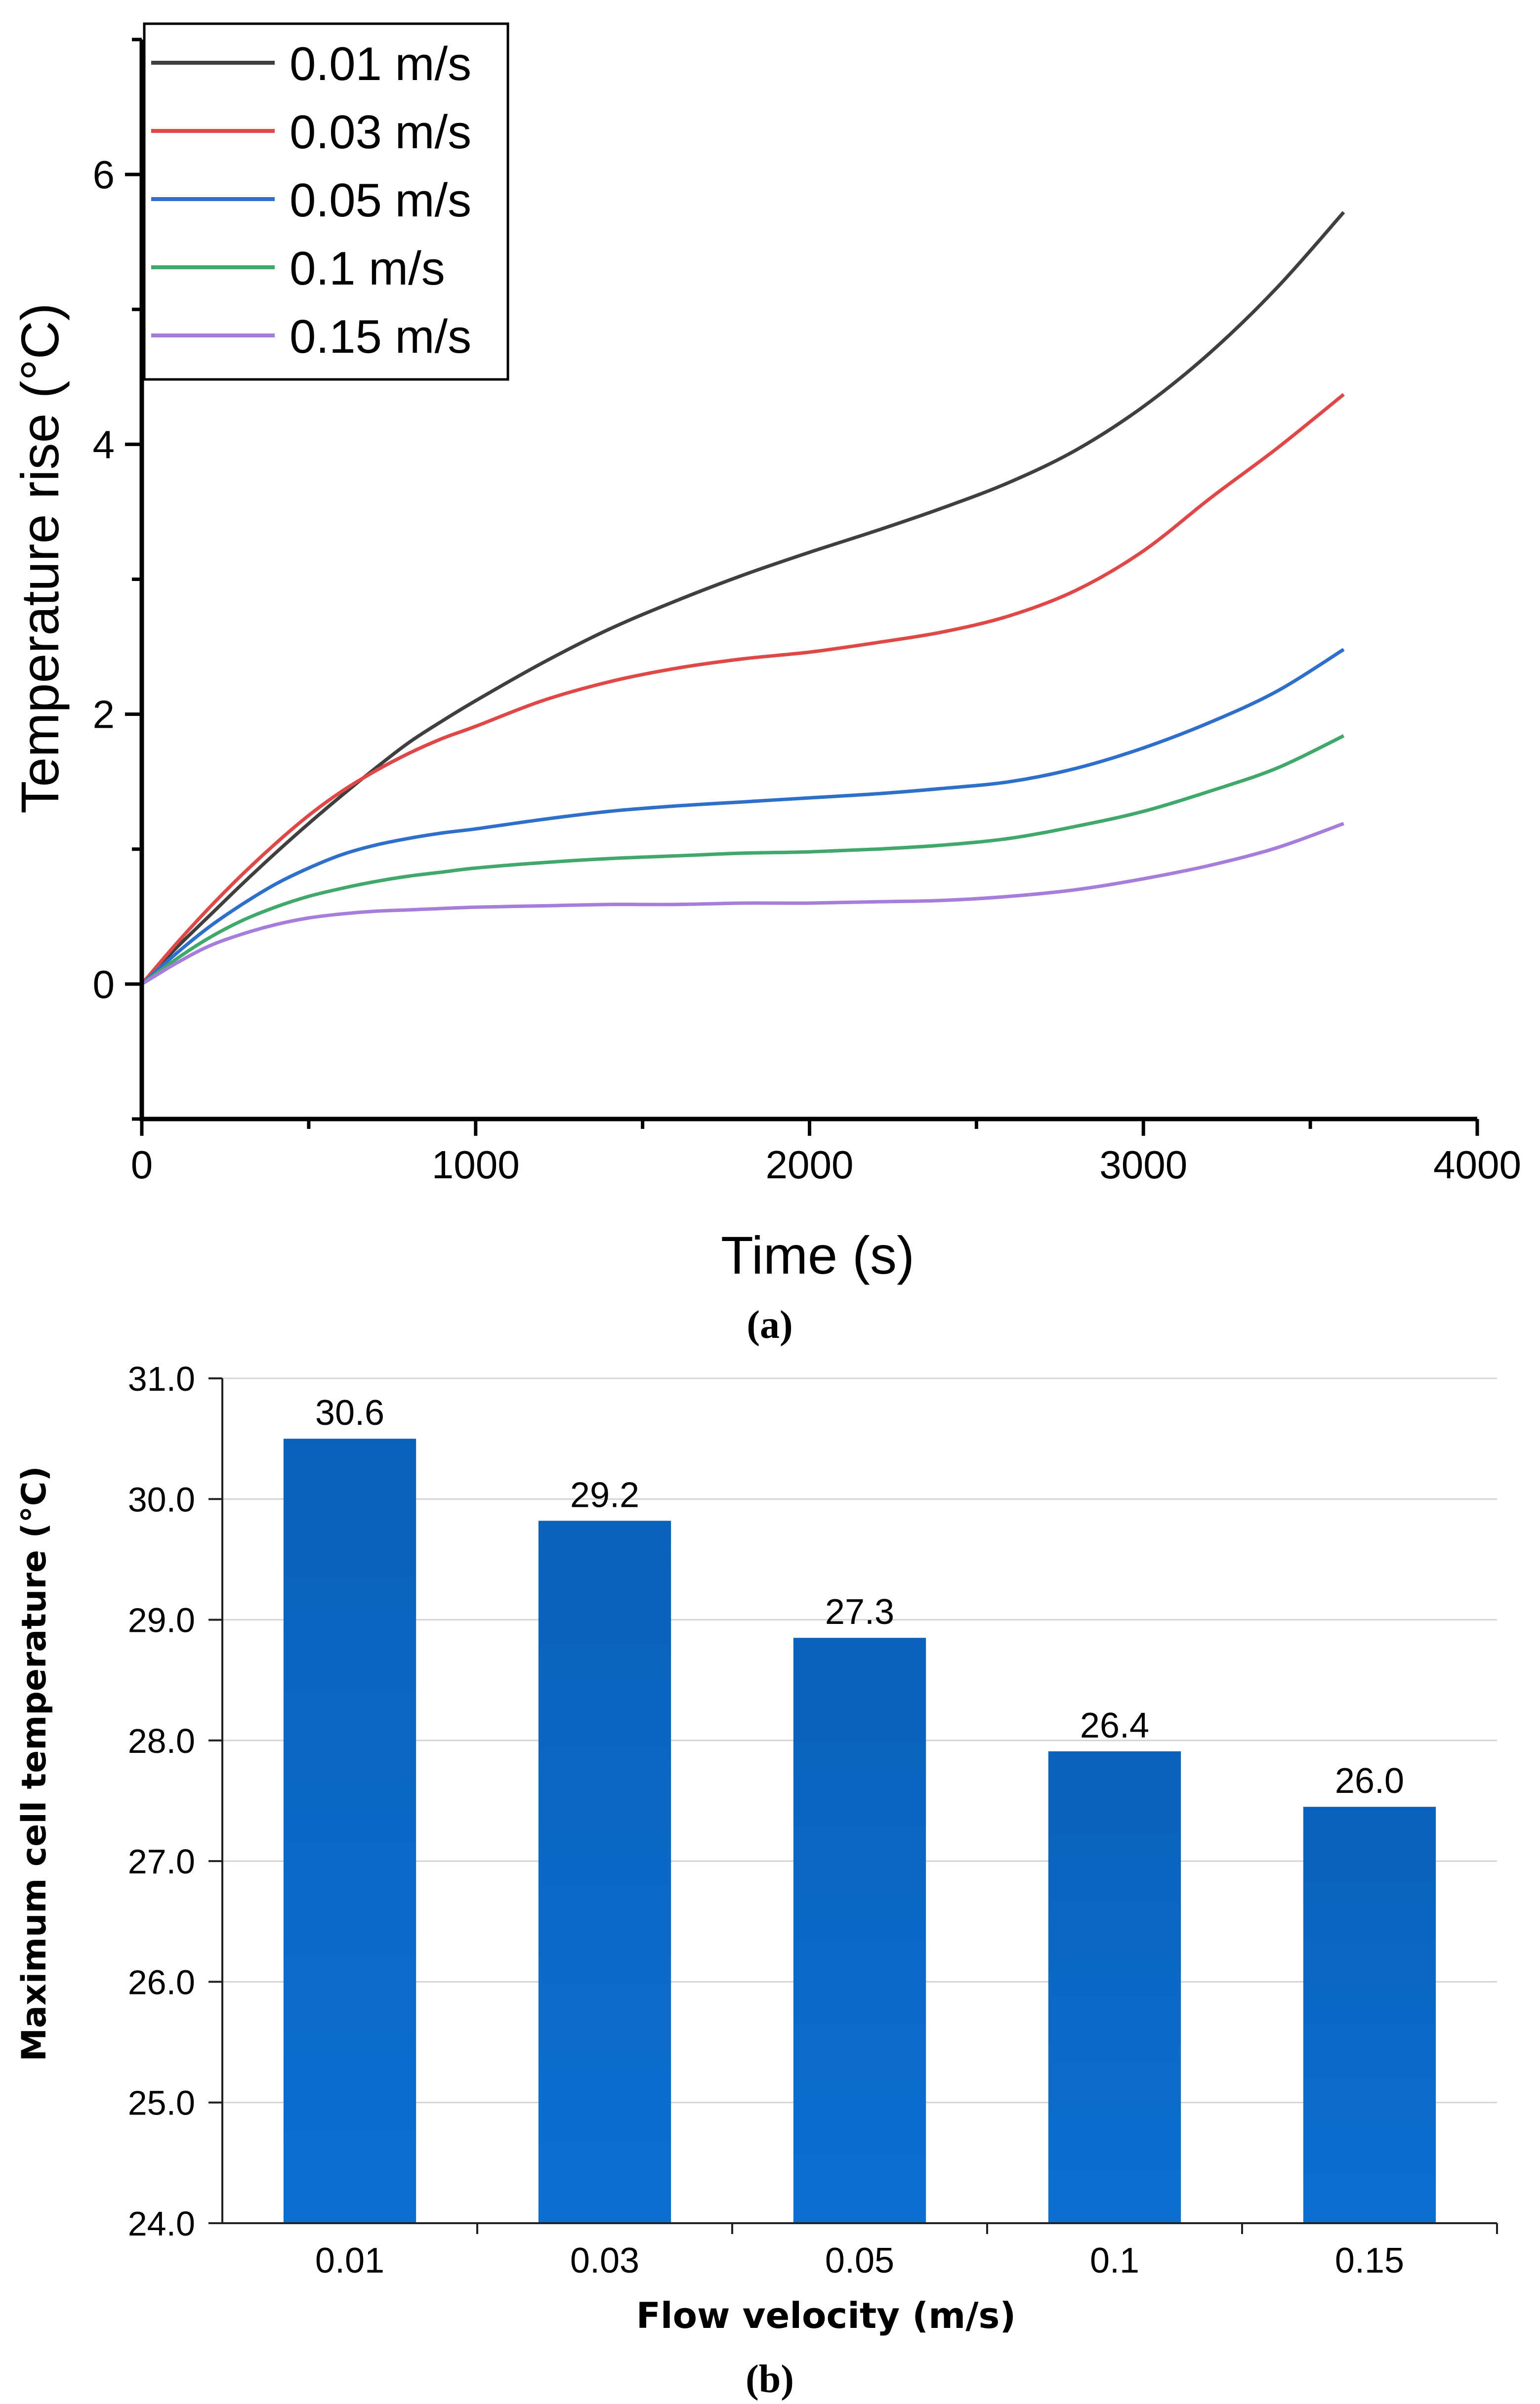 The width and height of the screenshot is (1540, 2404). I want to click on bar-data-label: 27.3, so click(860, 1612).